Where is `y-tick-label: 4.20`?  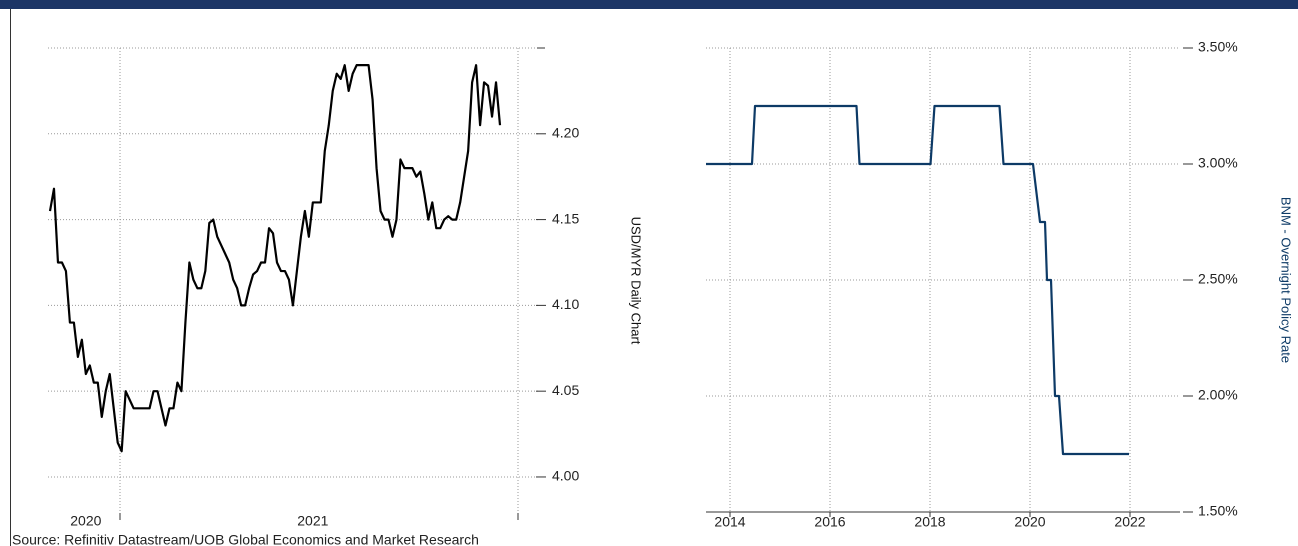
y-tick-label: 4.20 is located at coordinates (565, 132).